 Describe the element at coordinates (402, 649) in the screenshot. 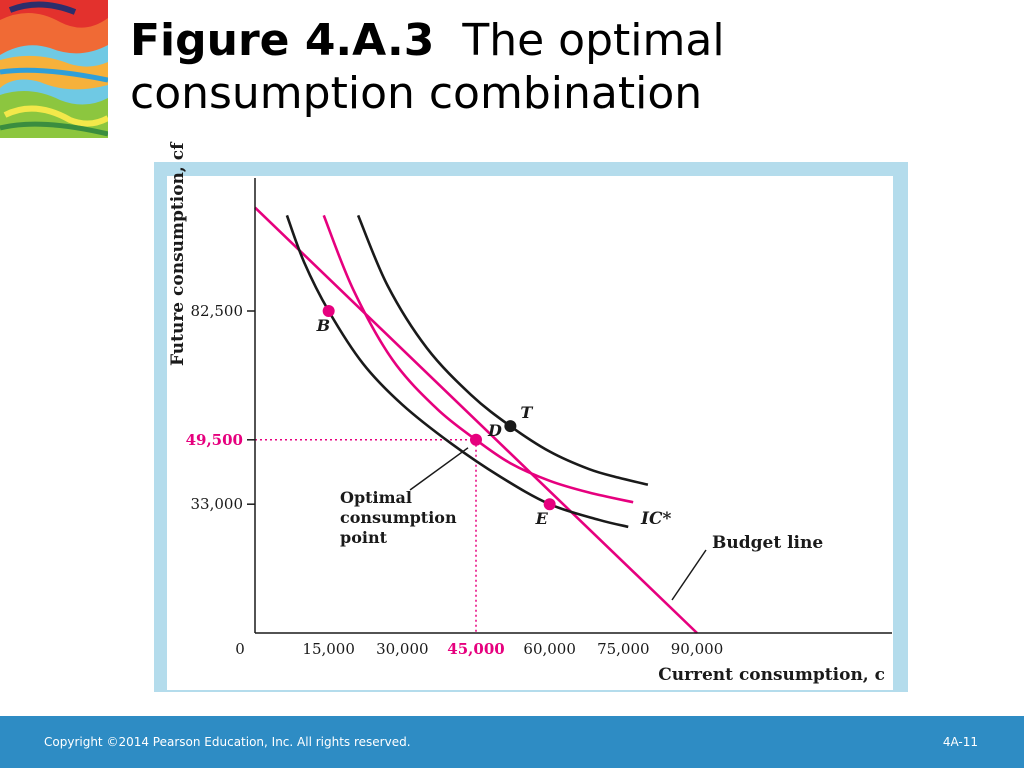

I see `x-tick-label: 30,000` at that location.